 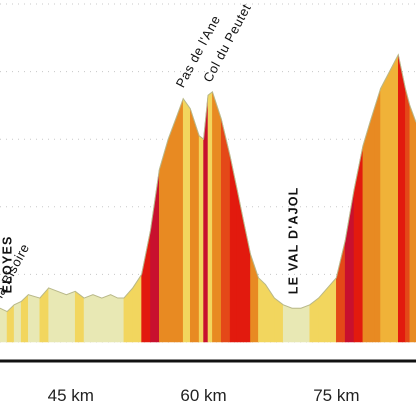 What do you see at coordinates (71, 395) in the screenshot?
I see `x-tick-label-0: 45 km` at bounding box center [71, 395].